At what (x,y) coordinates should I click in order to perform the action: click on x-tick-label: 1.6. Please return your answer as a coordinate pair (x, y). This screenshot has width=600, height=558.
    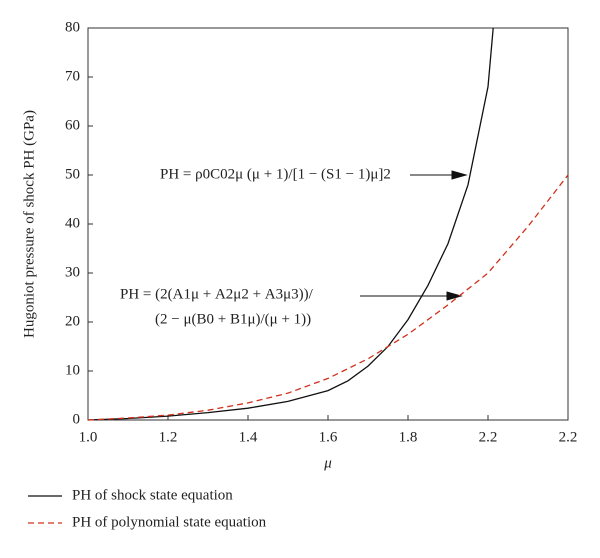
    Looking at the image, I should click on (328, 437).